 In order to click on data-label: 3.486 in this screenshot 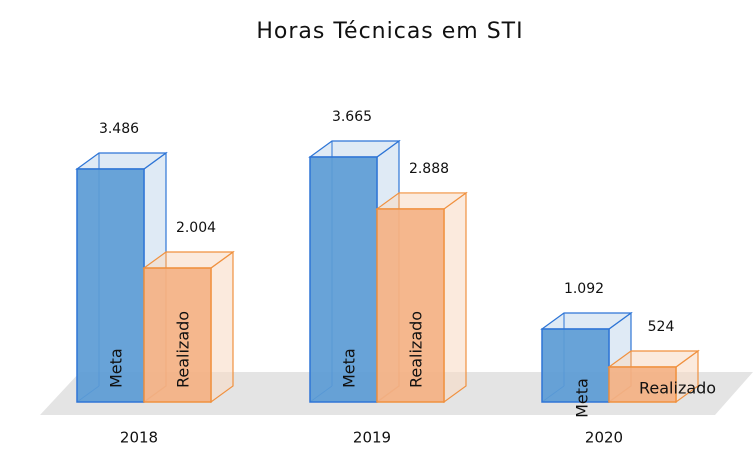, I will do `click(119, 129)`.